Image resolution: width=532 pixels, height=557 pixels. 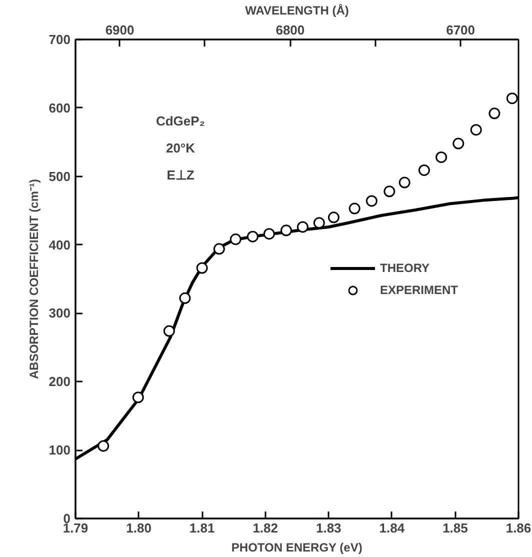 I want to click on x-tick-label: 1.80, so click(x=139, y=528).